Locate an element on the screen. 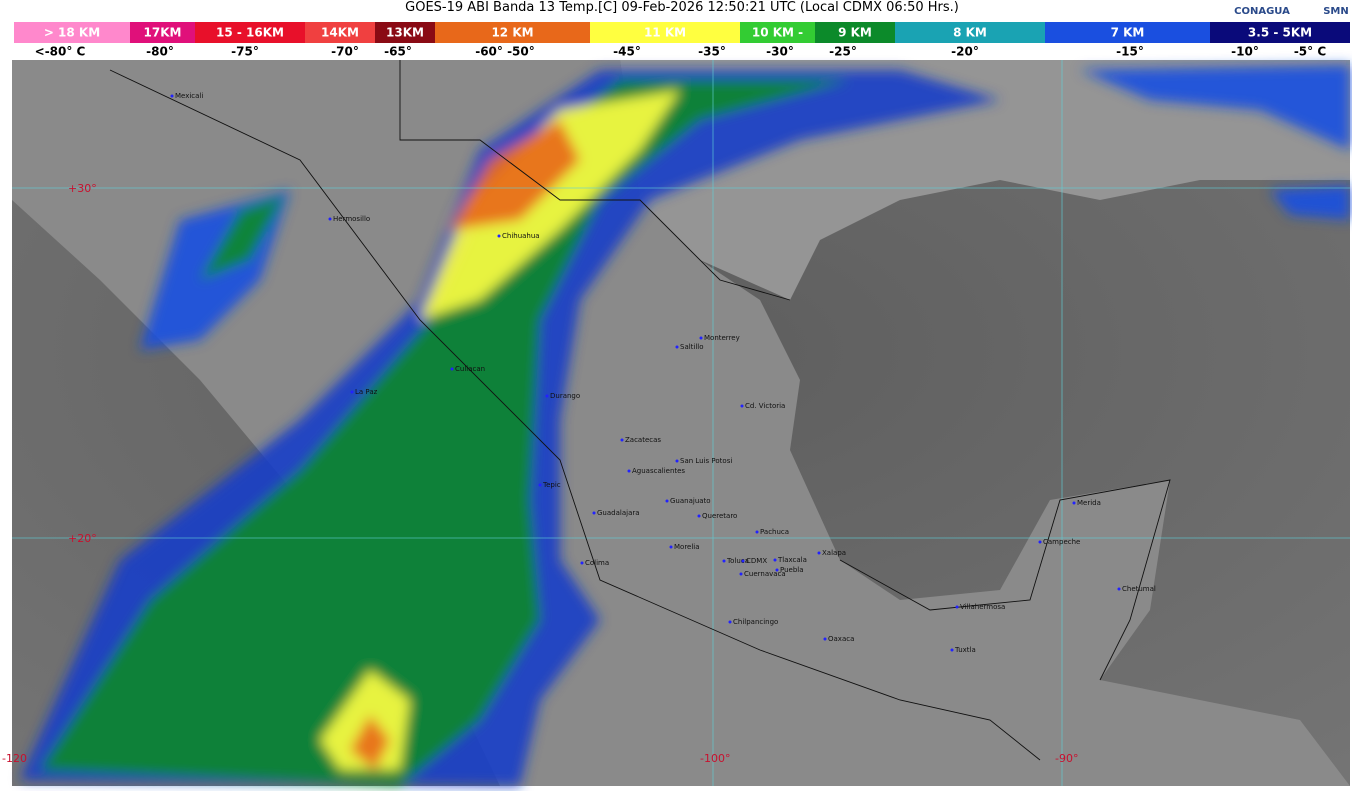  legend-label: 17KM is located at coordinates (163, 33).